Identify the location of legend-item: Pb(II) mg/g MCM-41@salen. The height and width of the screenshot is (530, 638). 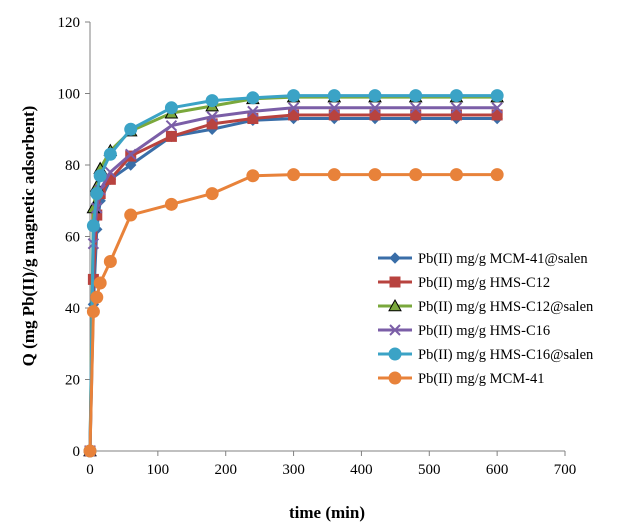
(483, 259).